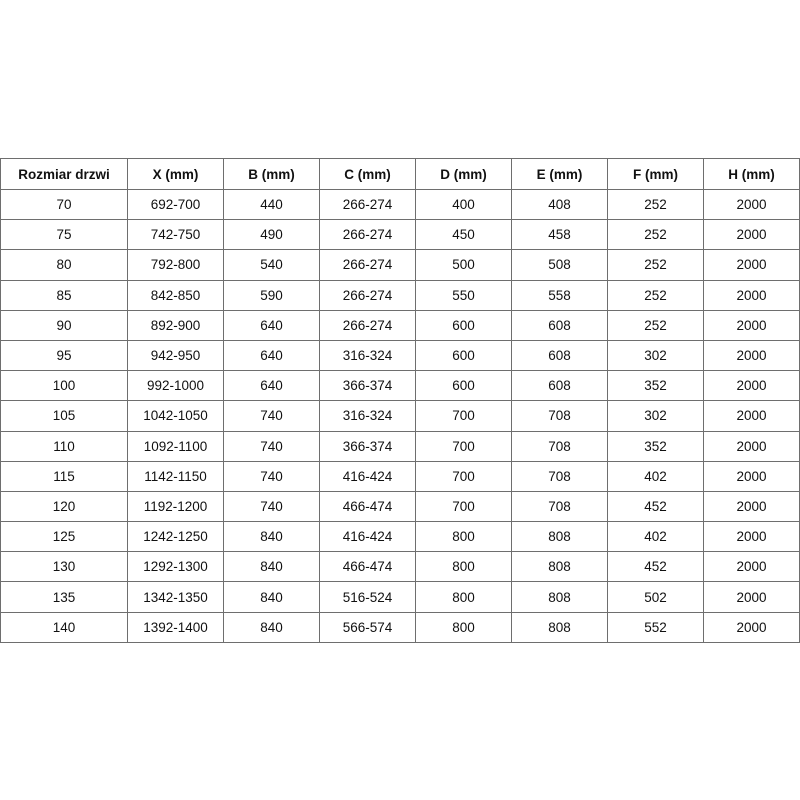  I want to click on column-header: F (mm), so click(655, 174).